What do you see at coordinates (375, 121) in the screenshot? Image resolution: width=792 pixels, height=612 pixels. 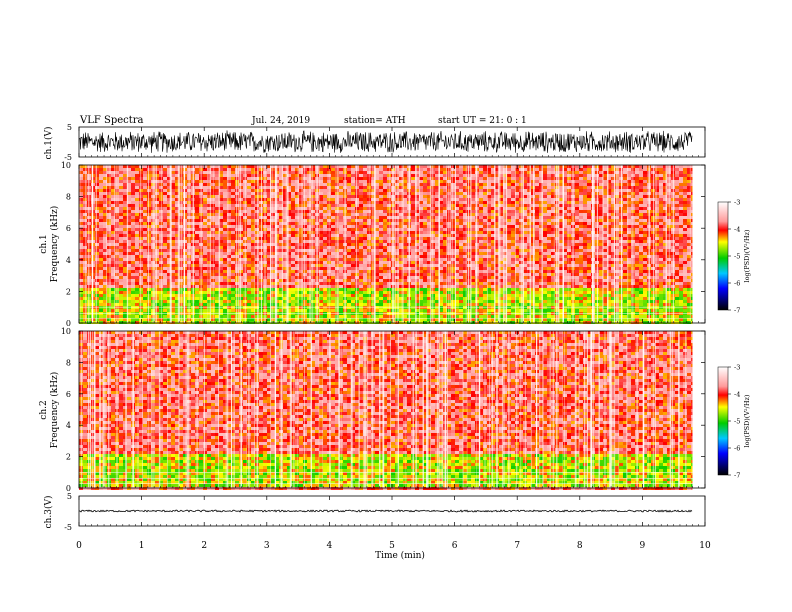 I see `station-label: station= ATH` at bounding box center [375, 121].